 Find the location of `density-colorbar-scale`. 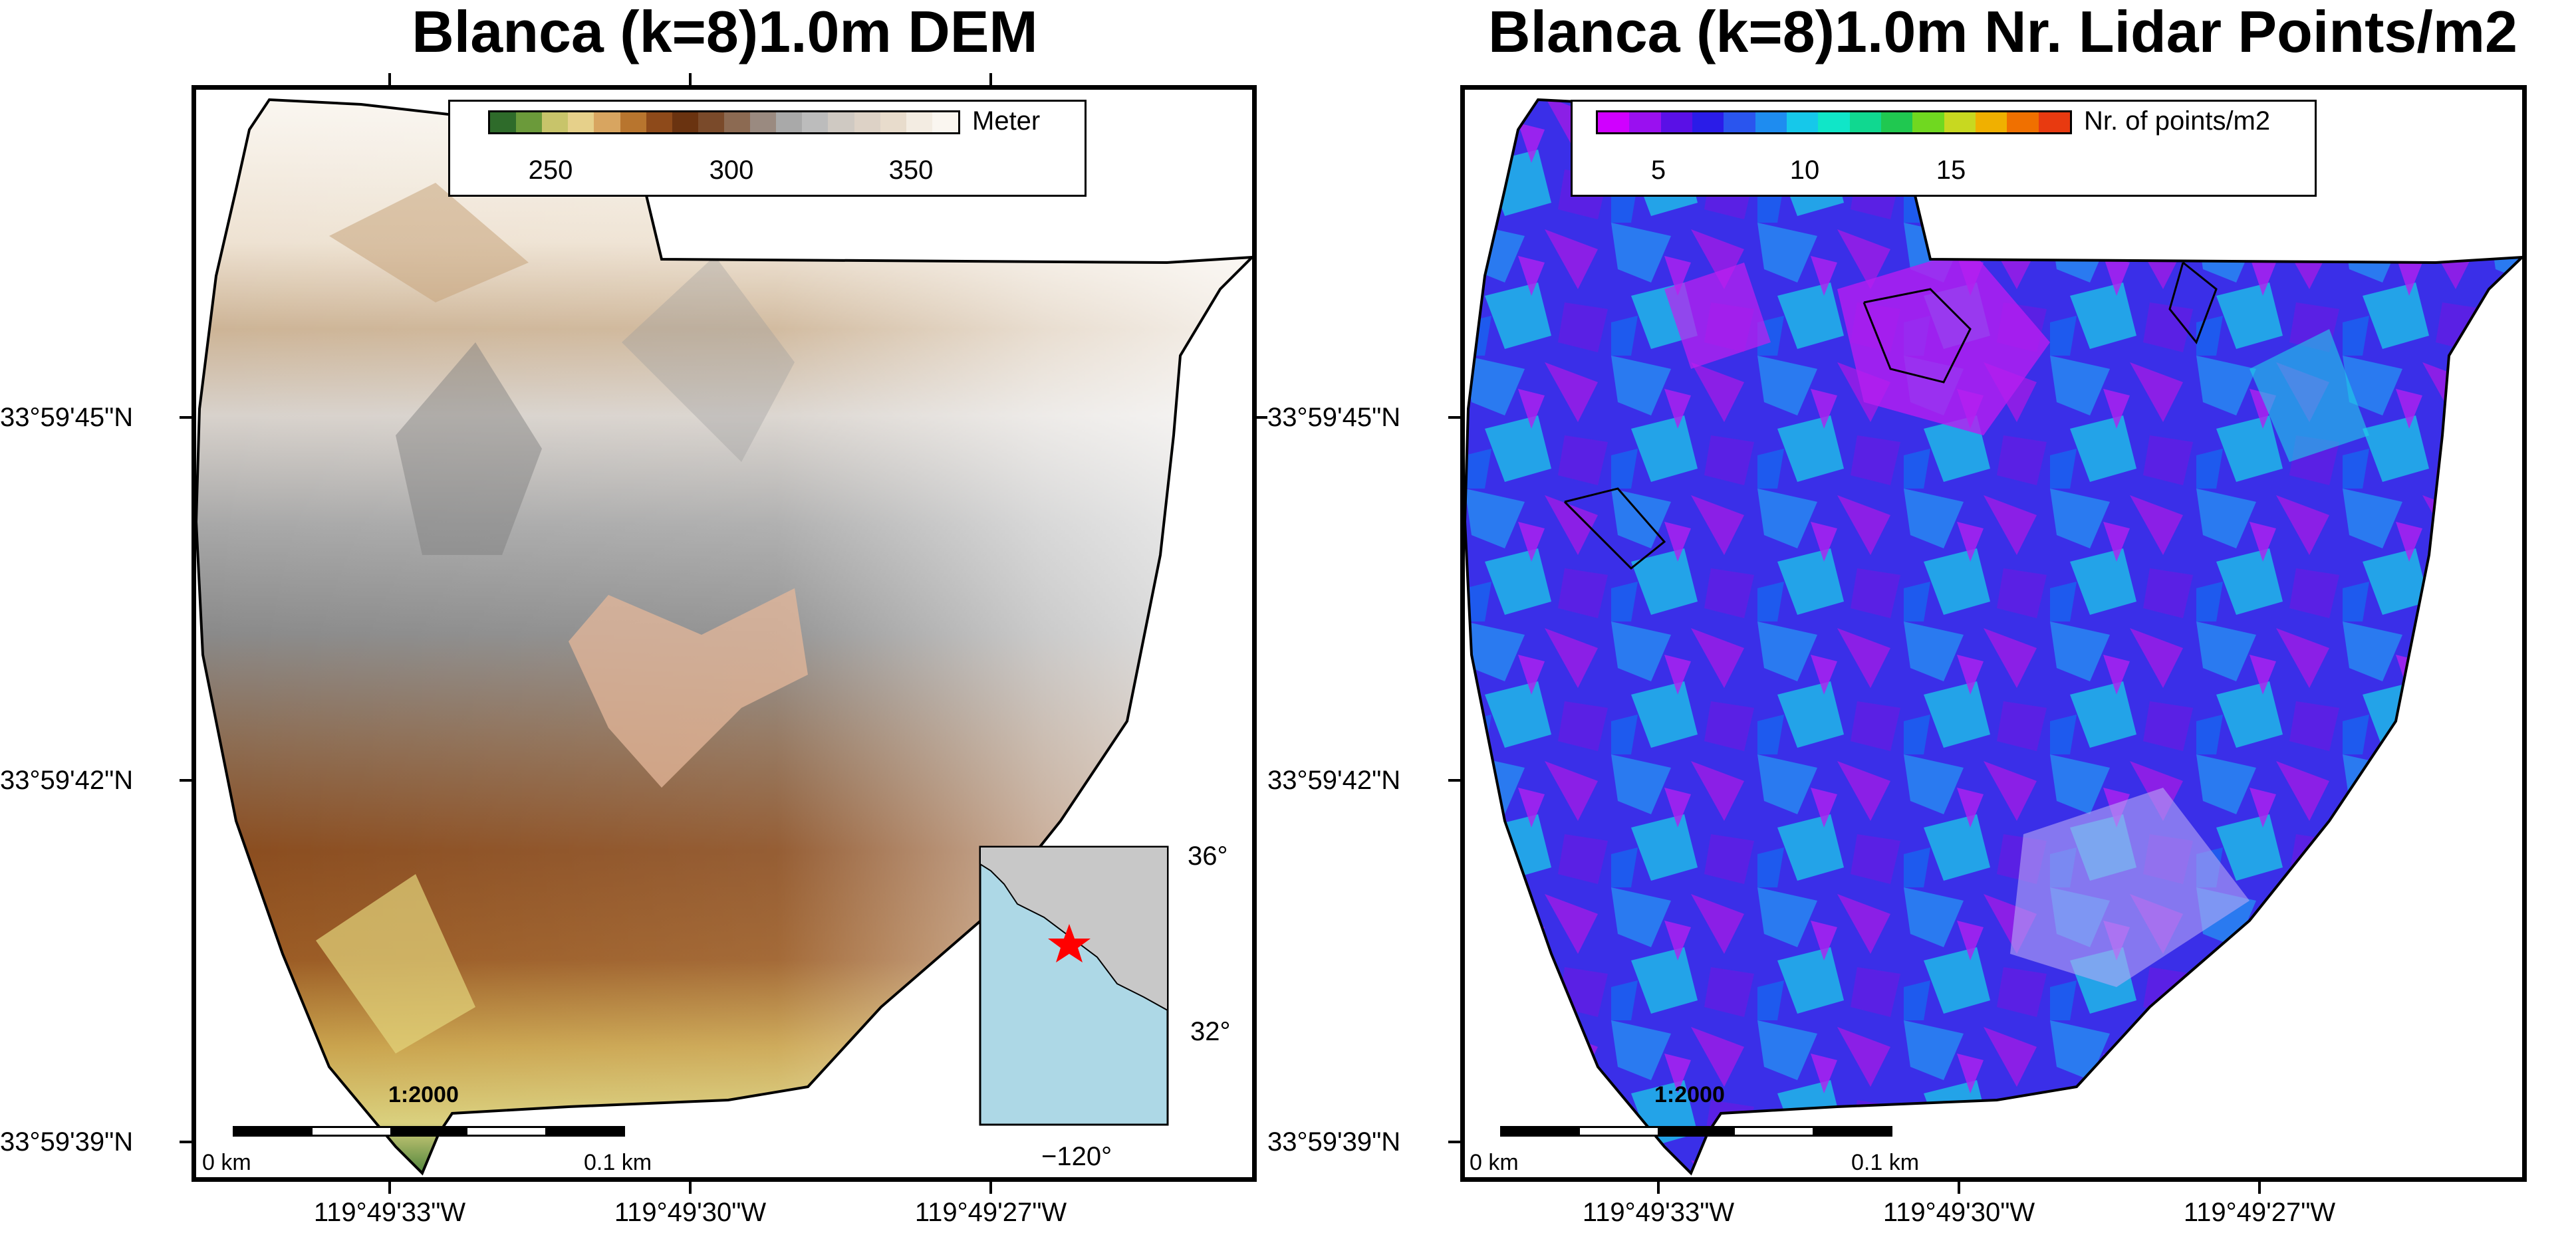

density-colorbar-scale is located at coordinates (1834, 122).